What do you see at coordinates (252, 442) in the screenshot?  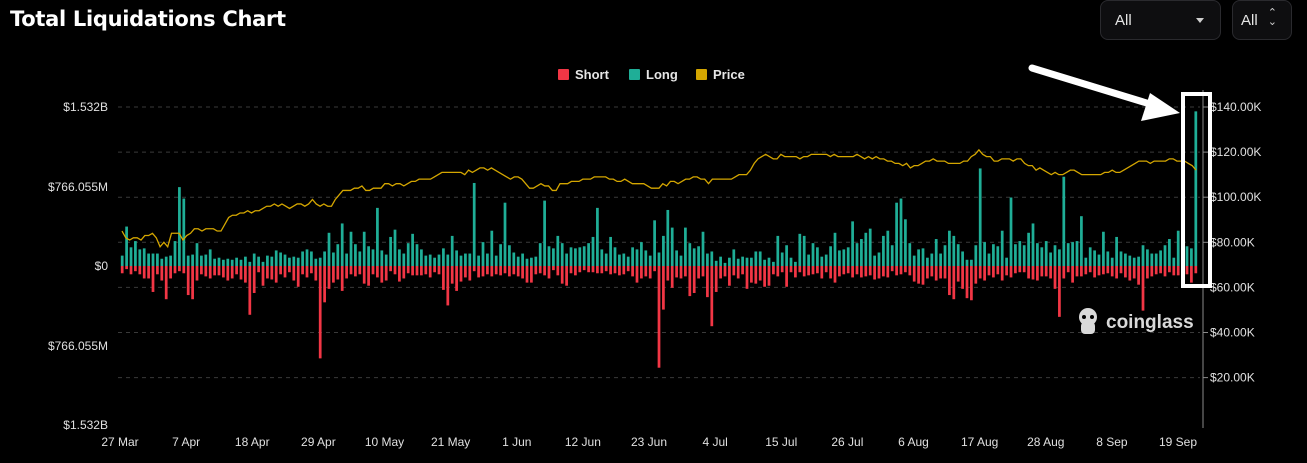 I see `x-tick-label: 18 Apr` at bounding box center [252, 442].